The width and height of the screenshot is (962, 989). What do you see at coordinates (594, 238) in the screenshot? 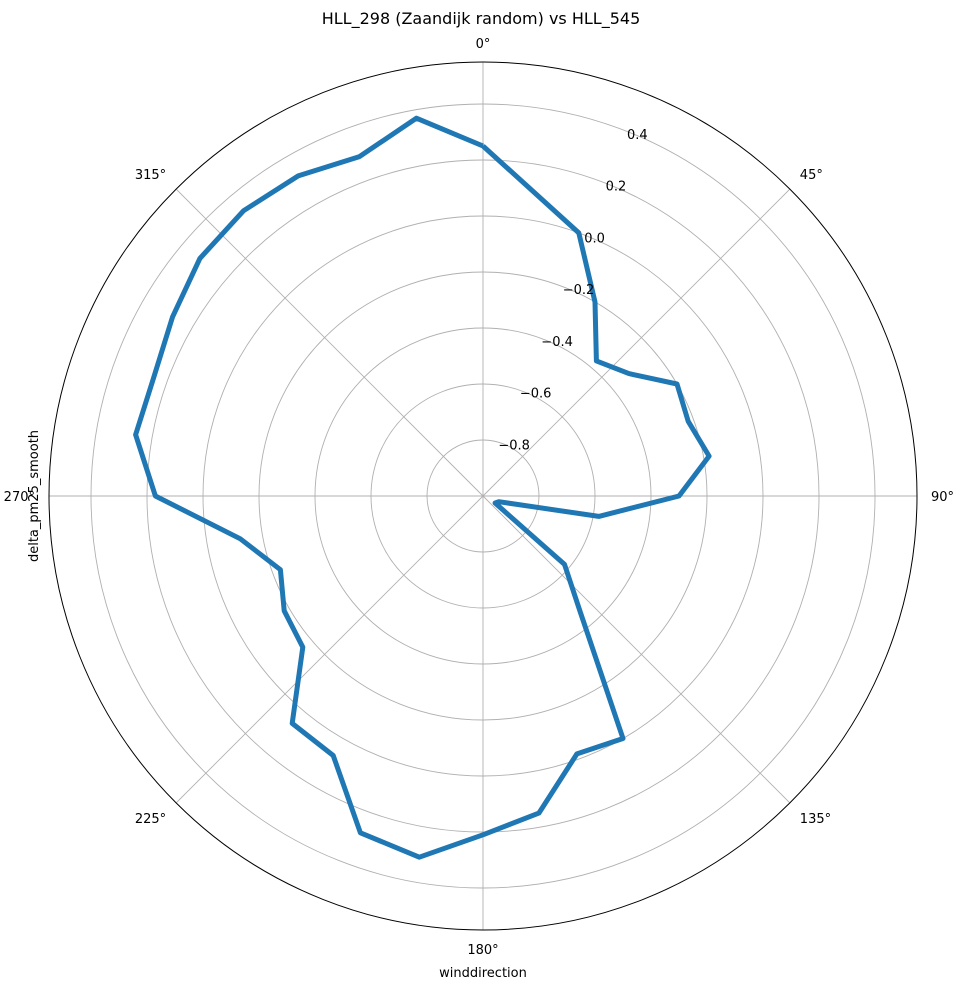
I see `r-tick-label-4: 0.0` at bounding box center [594, 238].